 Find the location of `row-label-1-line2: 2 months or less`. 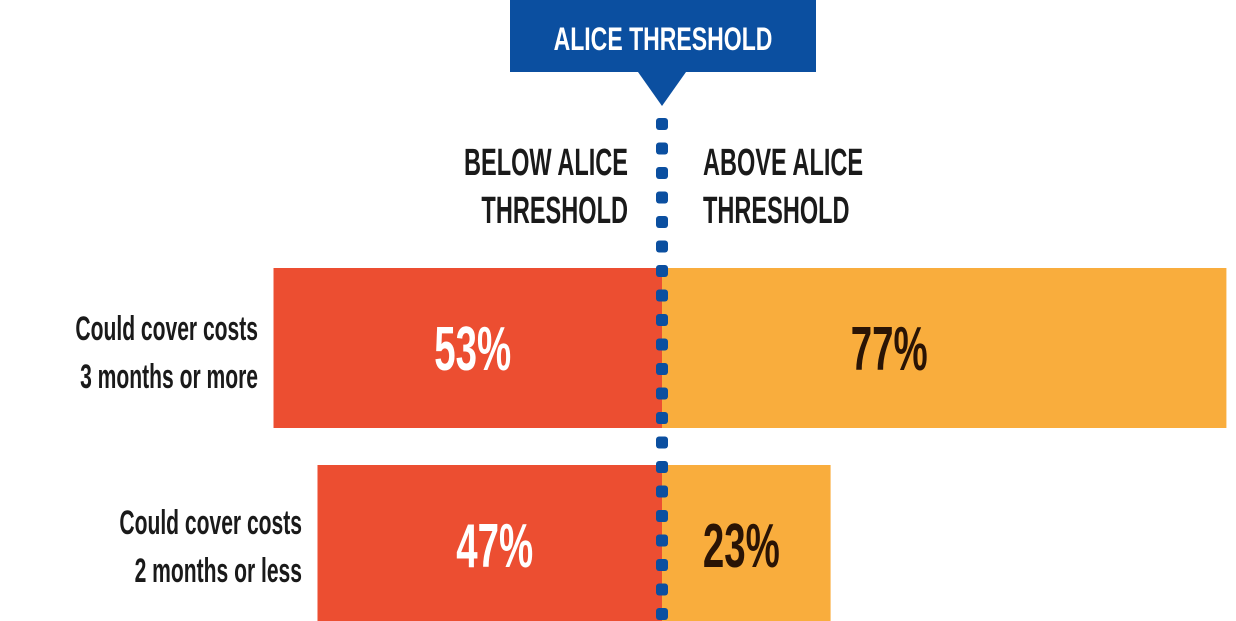

row-label-1-line2: 2 months or less is located at coordinates (218, 570).